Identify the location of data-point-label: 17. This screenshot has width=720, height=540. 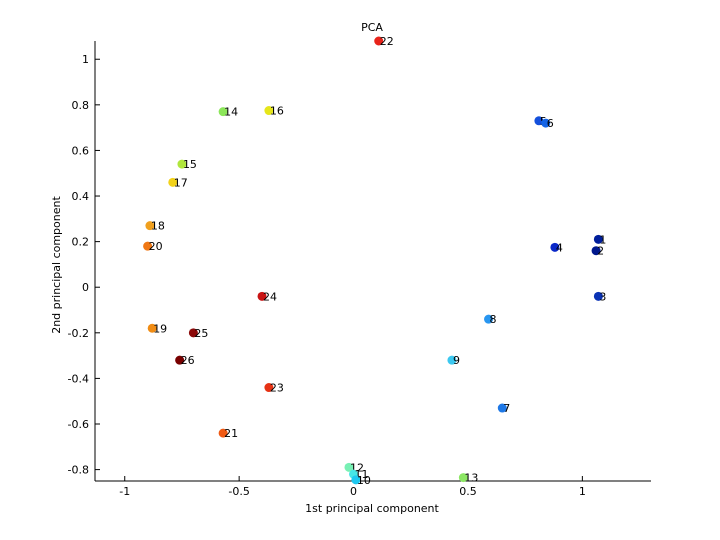
(181, 182).